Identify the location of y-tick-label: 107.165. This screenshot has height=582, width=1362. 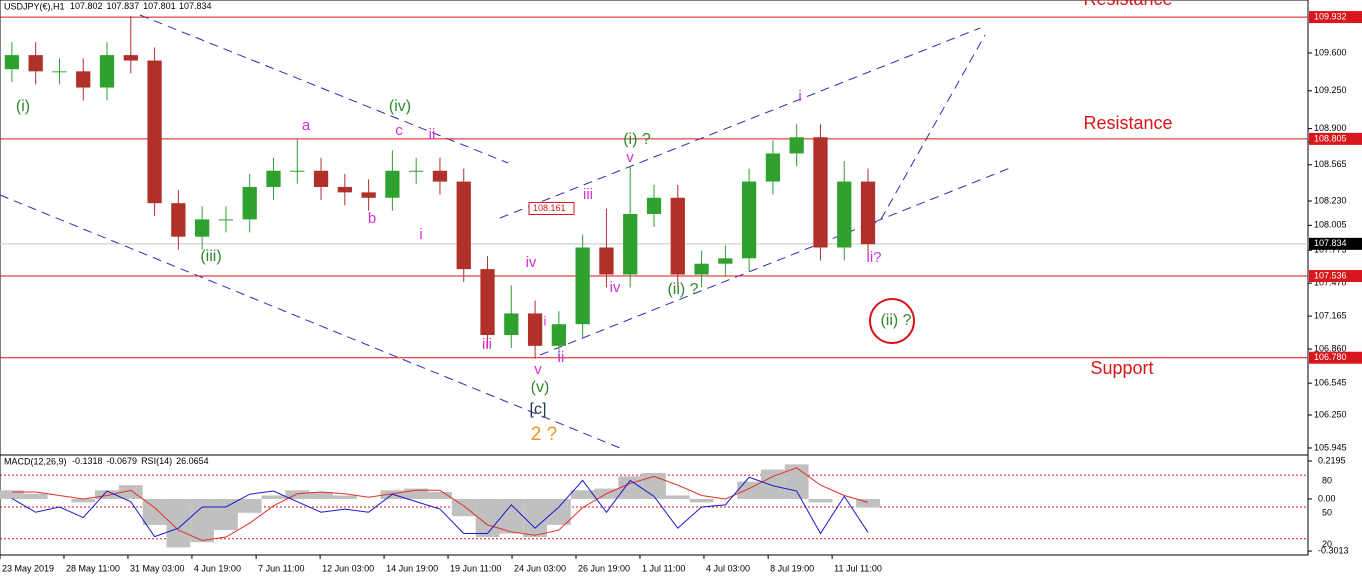
(1330, 315).